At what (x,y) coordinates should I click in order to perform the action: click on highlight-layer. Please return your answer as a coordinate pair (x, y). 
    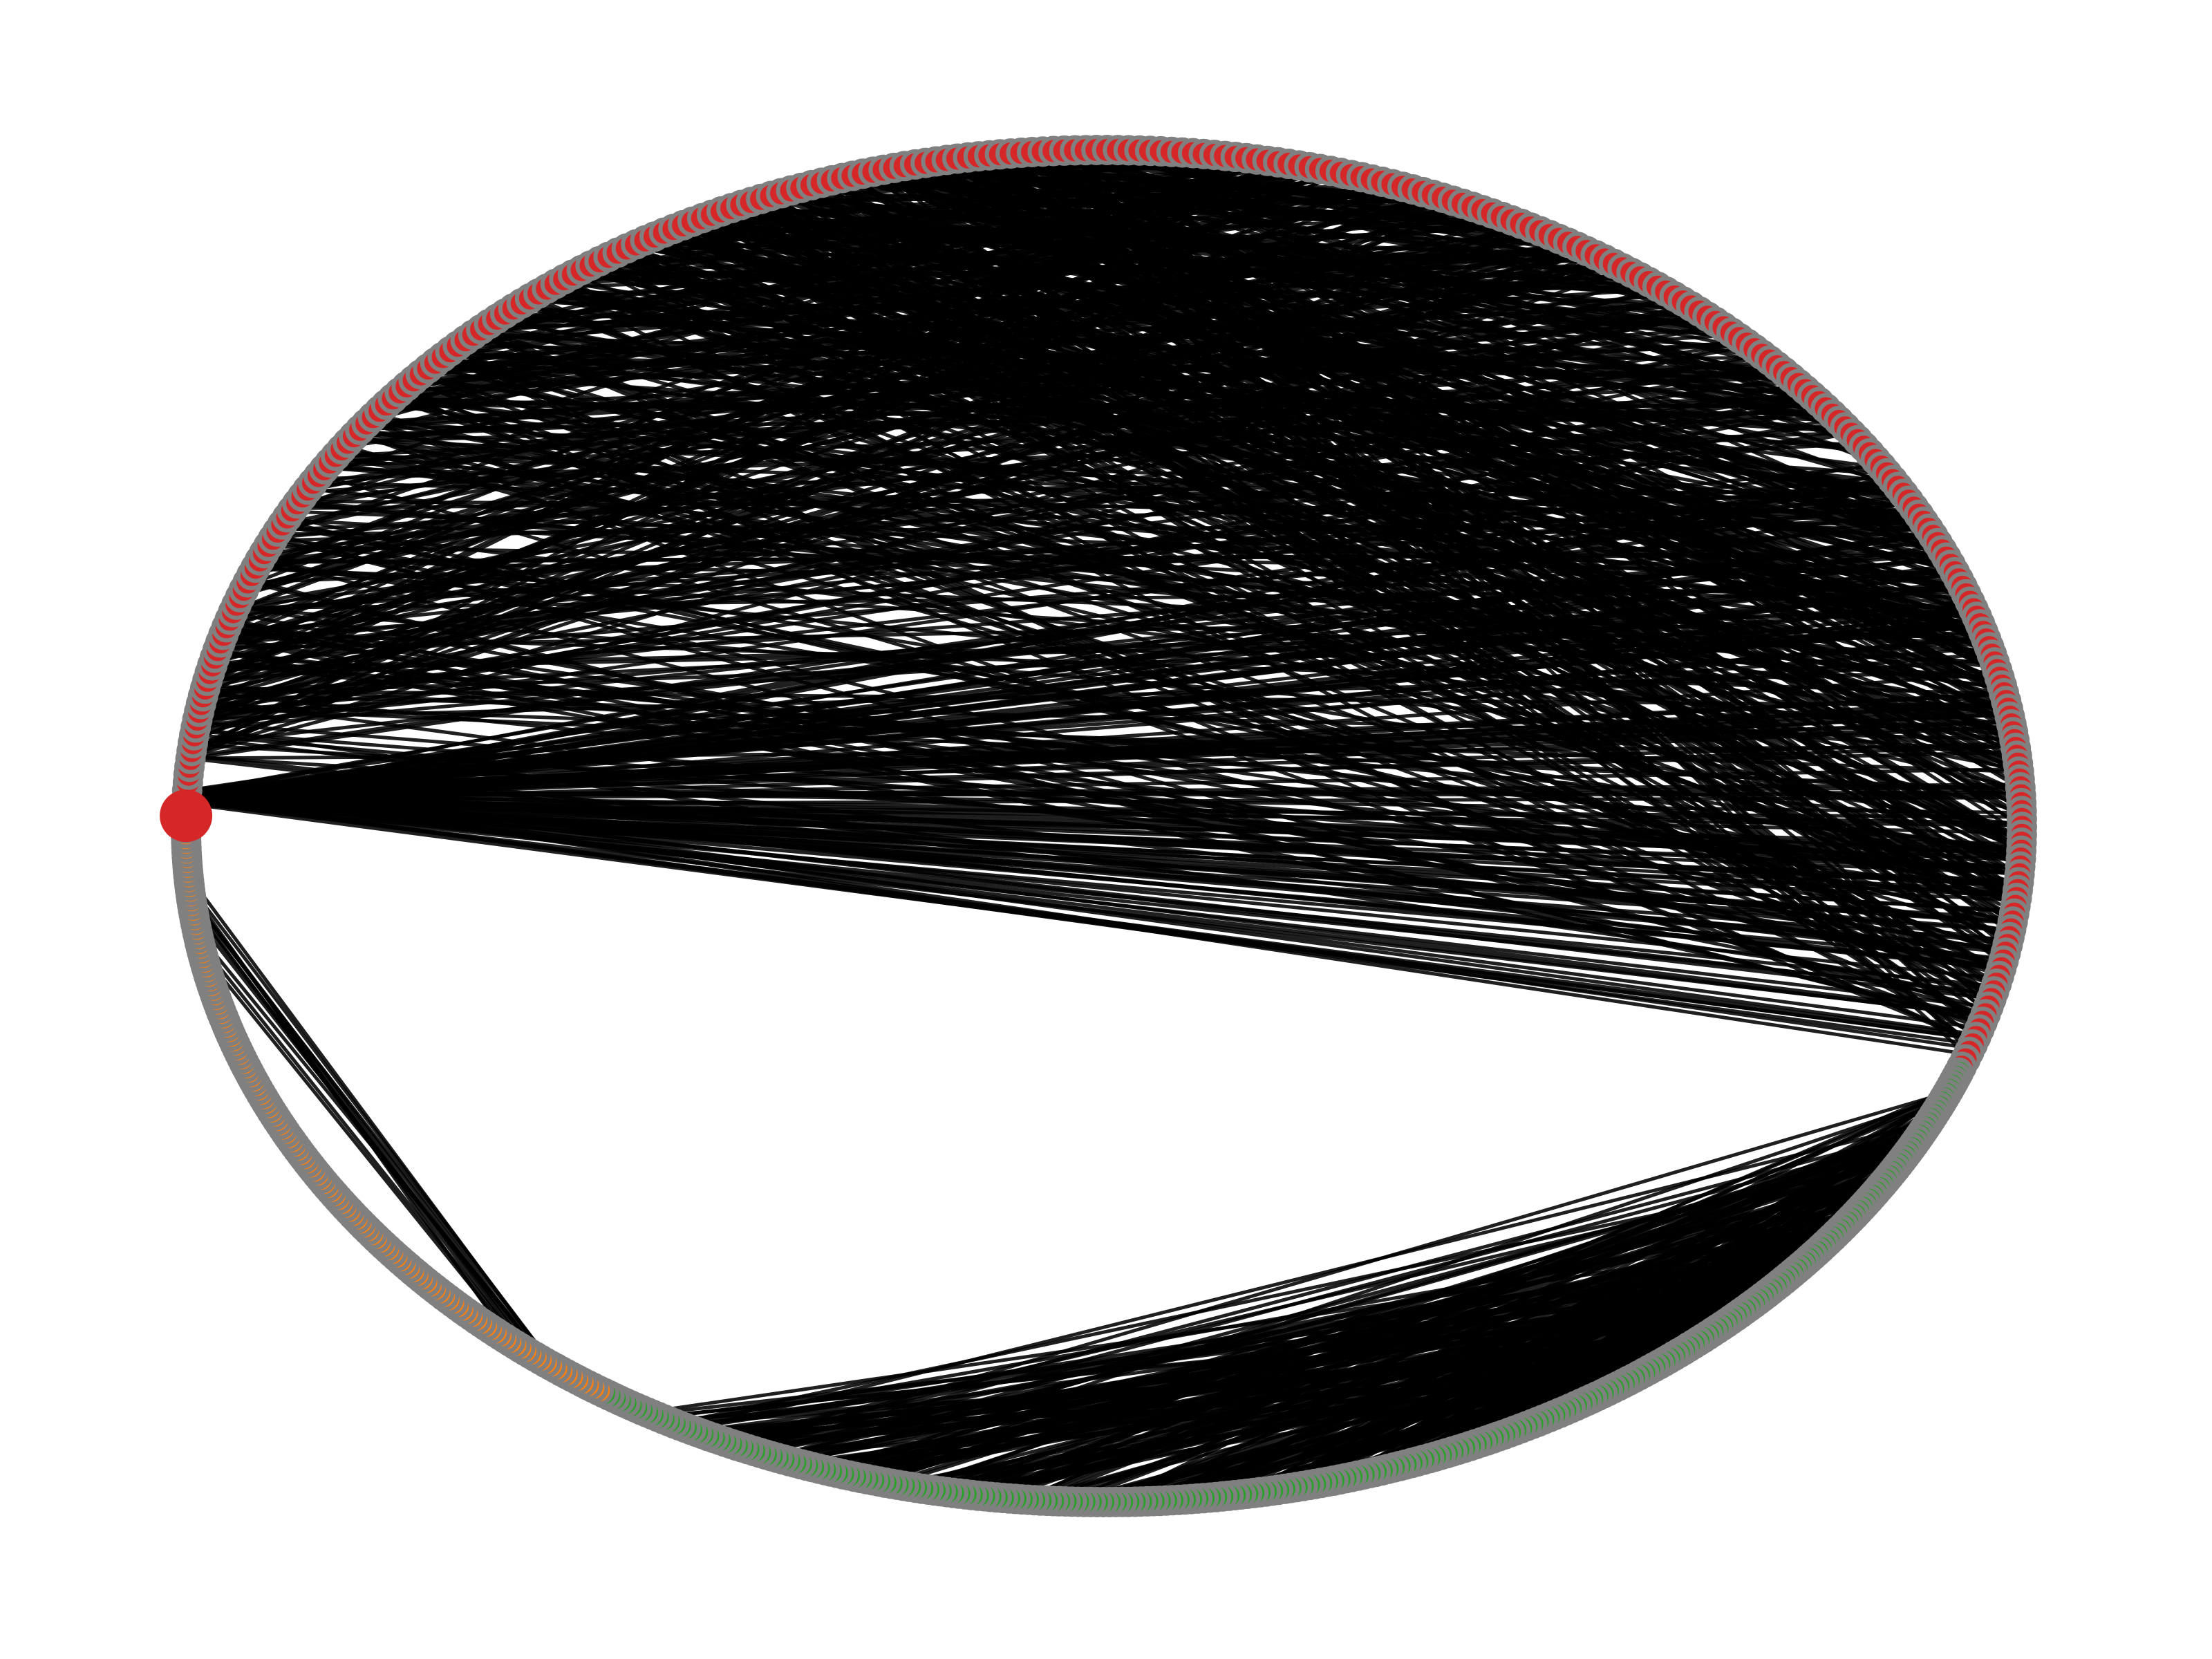
    Looking at the image, I should click on (187, 816).